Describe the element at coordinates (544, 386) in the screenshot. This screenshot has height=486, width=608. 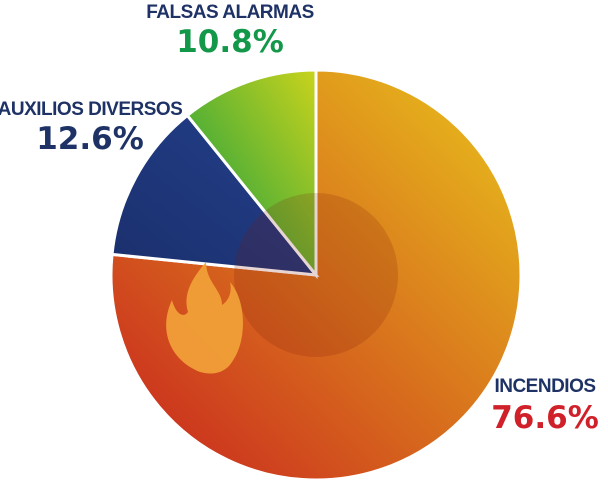
I see `slice-label: INCENDIOS` at that location.